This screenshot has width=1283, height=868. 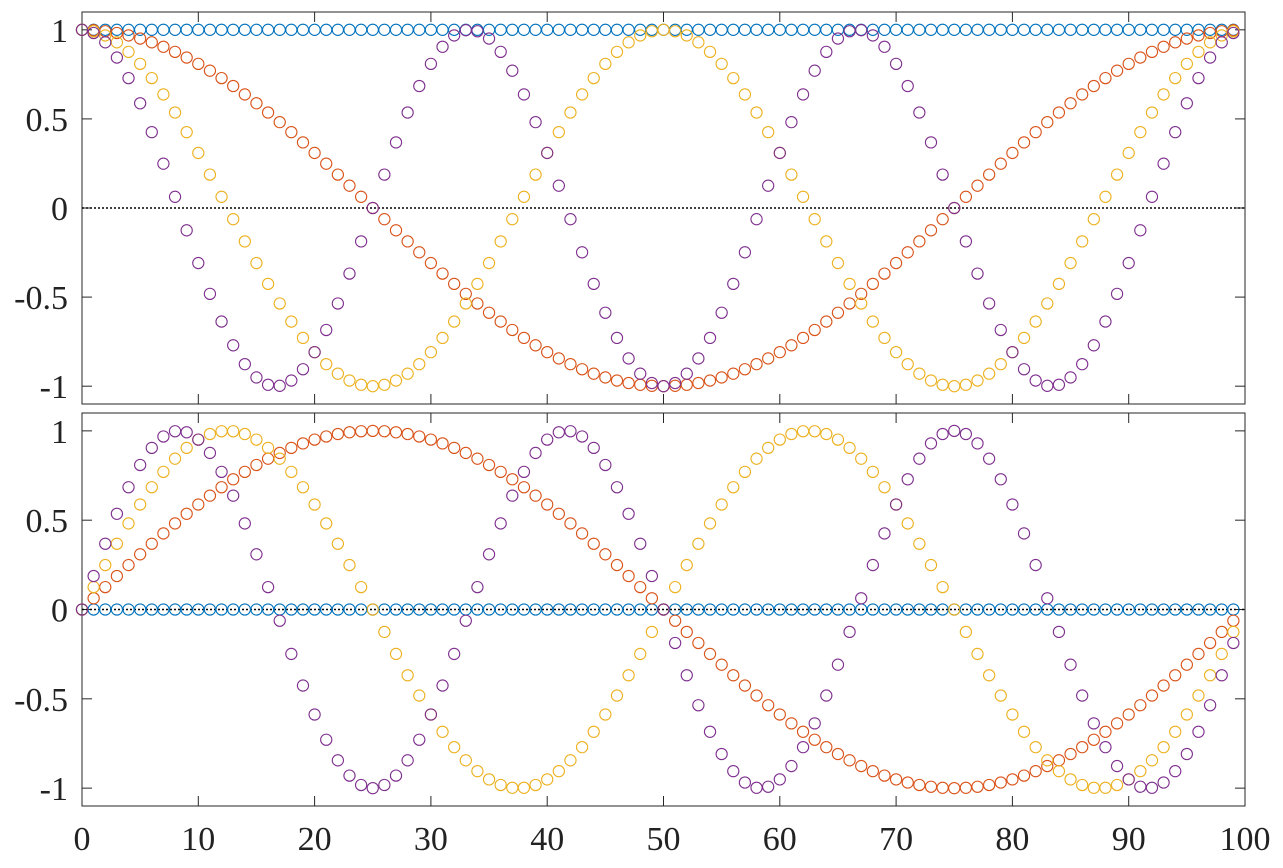 I want to click on x-tick-label: 30, so click(x=431, y=839).